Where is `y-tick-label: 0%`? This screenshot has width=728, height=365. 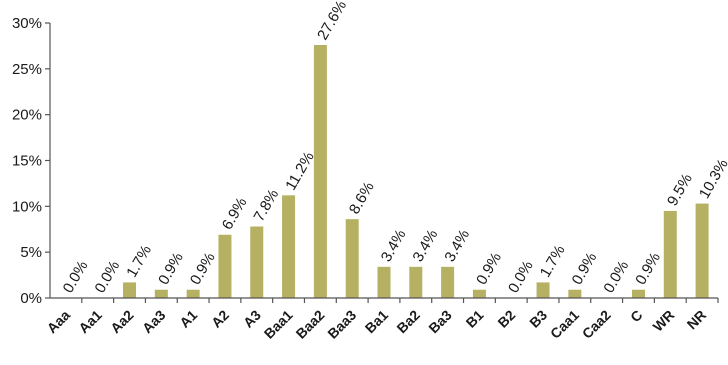 y-tick-label: 0% is located at coordinates (31, 298).